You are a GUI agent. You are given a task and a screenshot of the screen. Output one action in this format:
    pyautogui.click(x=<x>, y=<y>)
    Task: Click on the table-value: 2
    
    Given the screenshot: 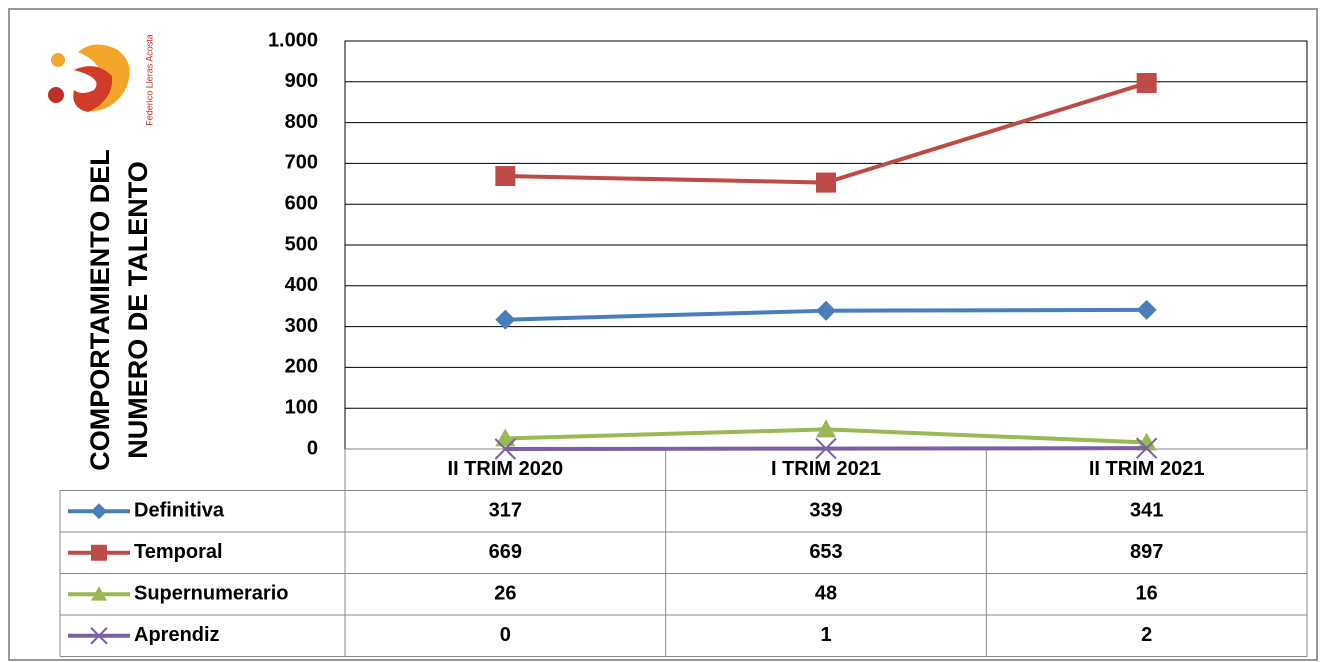 What is the action you would take?
    pyautogui.click(x=1146, y=635)
    